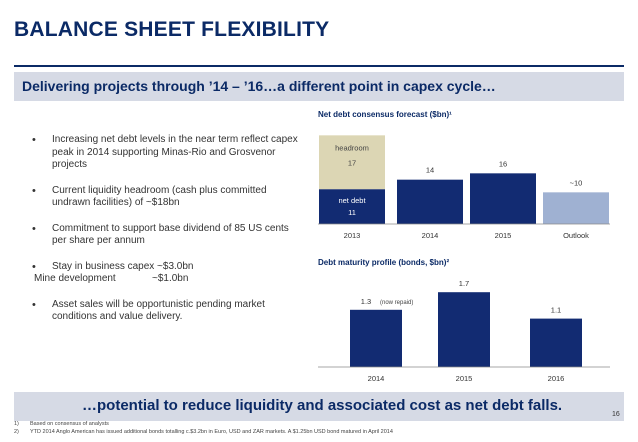 Image resolution: width=638 pixels, height=442 pixels. I want to click on headroom-series-label: headroom, so click(352, 147).